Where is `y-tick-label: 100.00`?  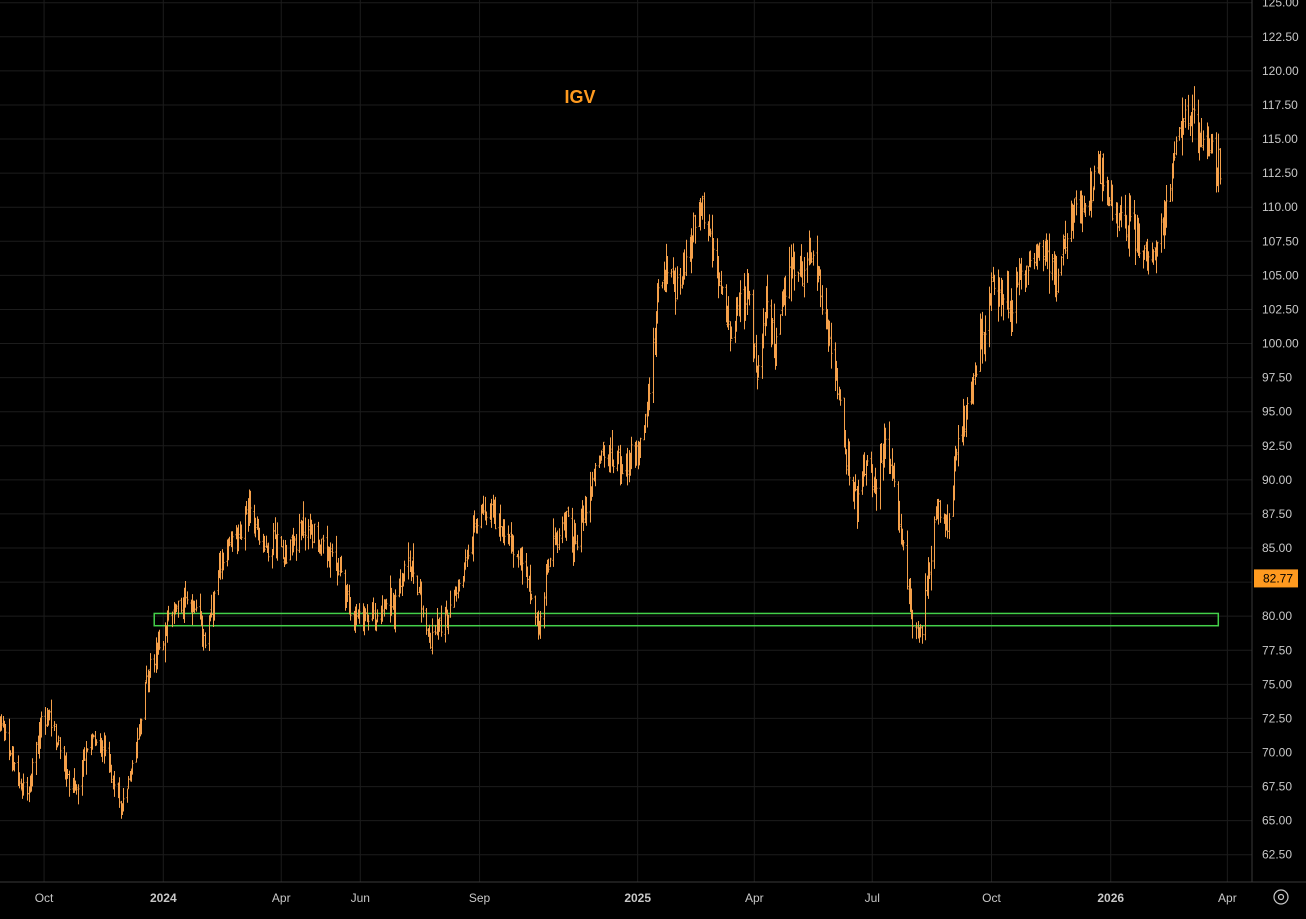
y-tick-label: 100.00 is located at coordinates (1280, 344).